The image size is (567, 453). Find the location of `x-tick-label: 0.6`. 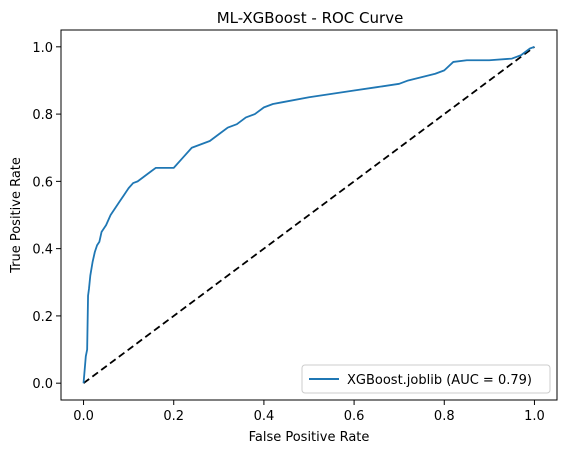

x-tick-label: 0.6 is located at coordinates (354, 416).